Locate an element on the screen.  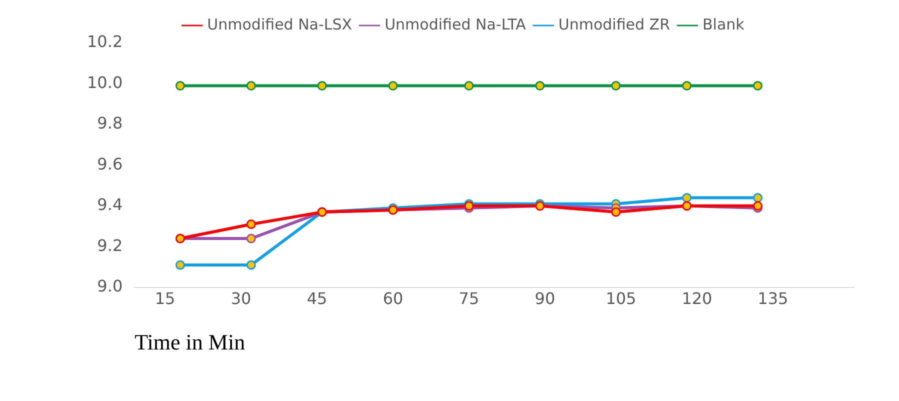
x-tick-label: 135 is located at coordinates (773, 298).